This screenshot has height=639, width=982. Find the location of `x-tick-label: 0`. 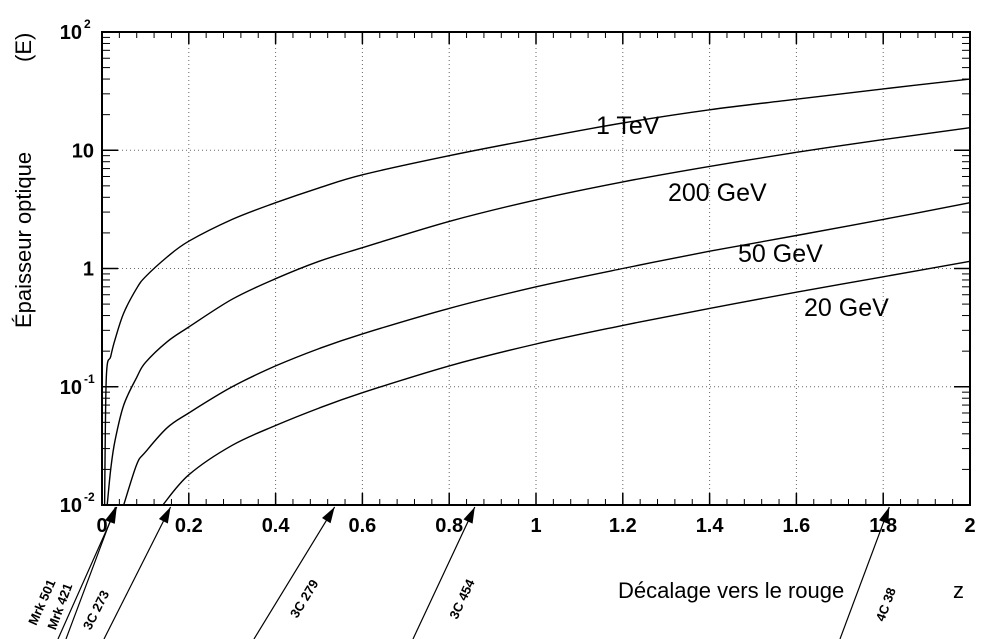

x-tick-label: 0 is located at coordinates (101, 526).